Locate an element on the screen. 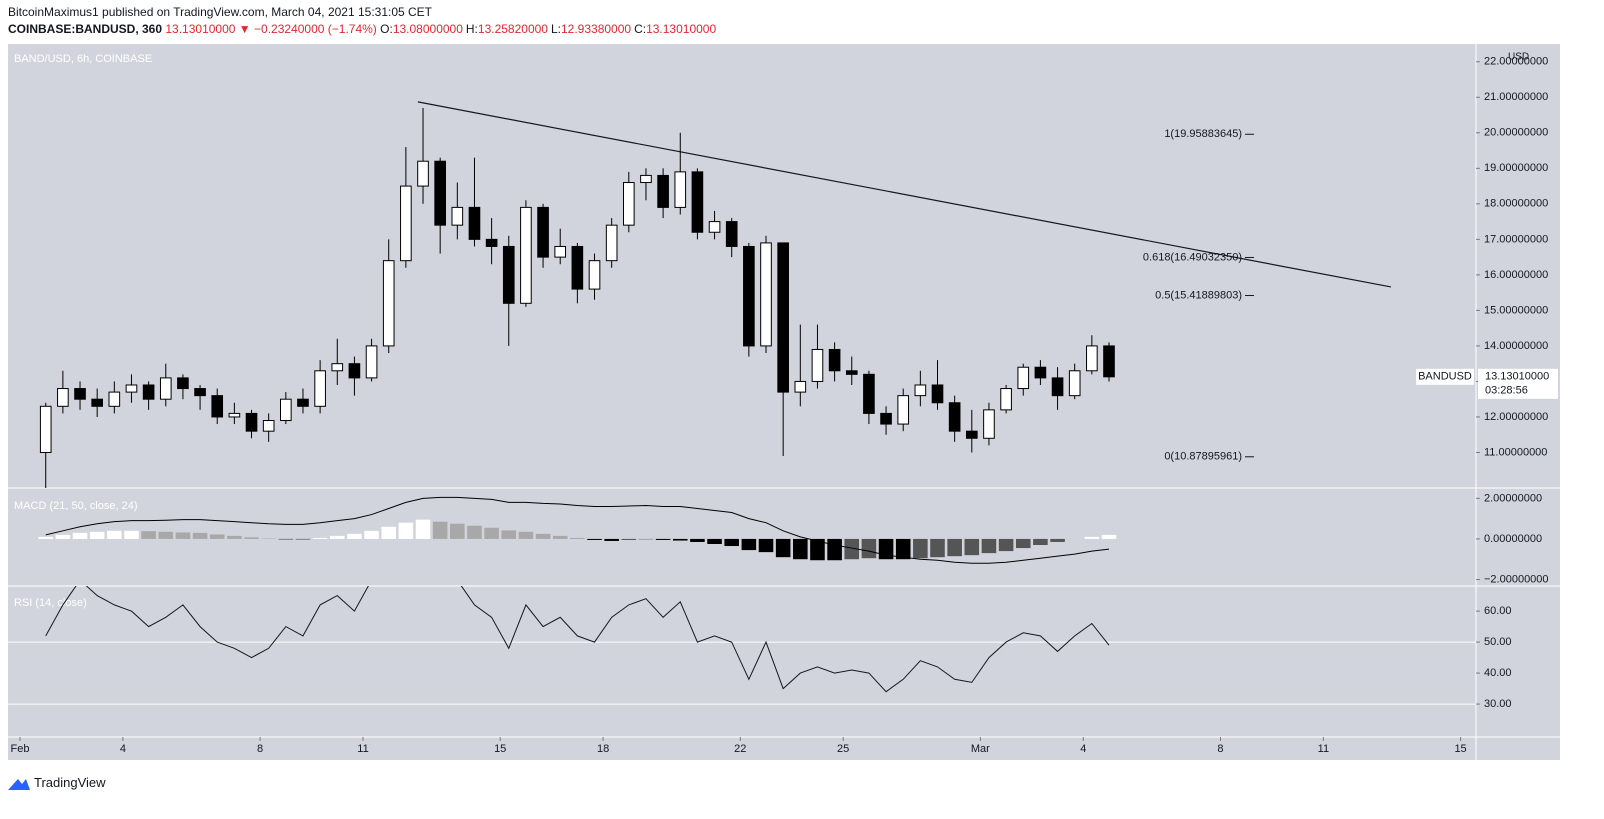 This screenshot has height=819, width=1604. change: −0.23240000 (−1.74%) is located at coordinates (315, 29).